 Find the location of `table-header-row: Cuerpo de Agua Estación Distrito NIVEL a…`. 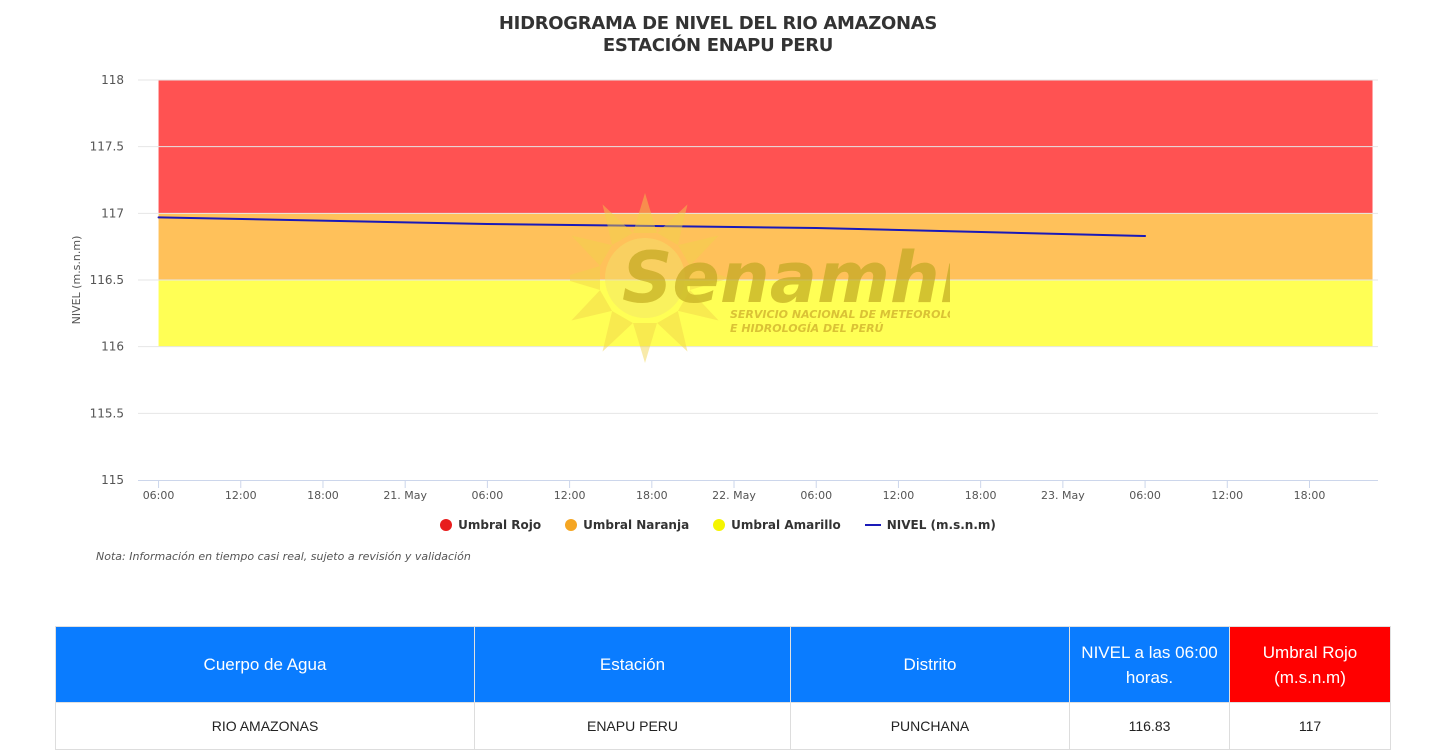

table-header-row: Cuerpo de Agua Estación Distrito NIVEL a… is located at coordinates (723, 664).